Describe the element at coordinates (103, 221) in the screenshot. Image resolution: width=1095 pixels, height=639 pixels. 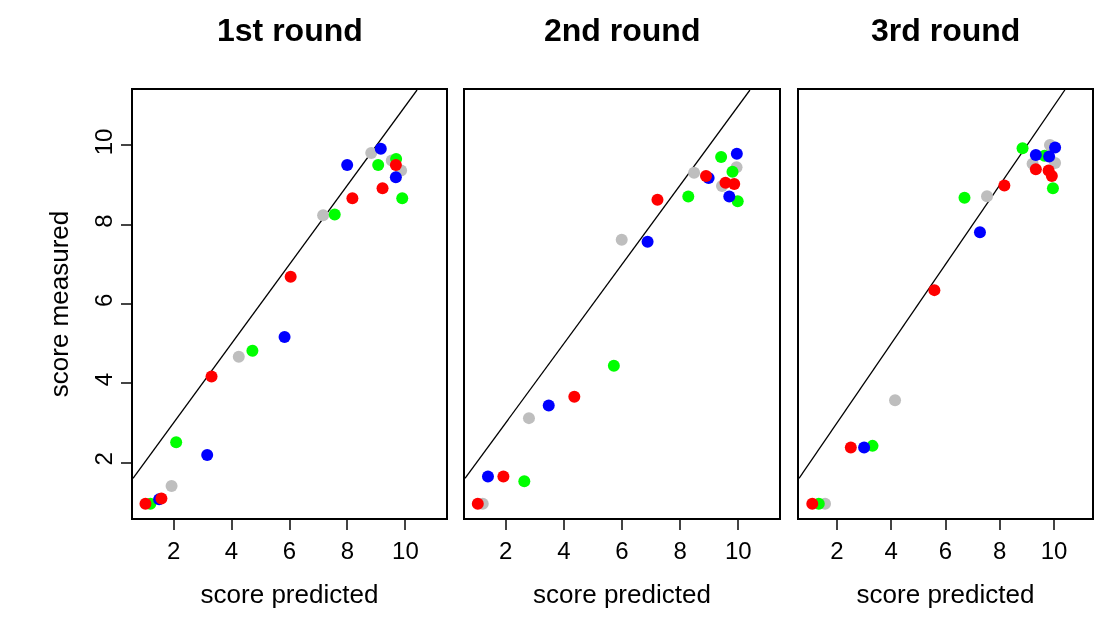
I see `y-tick-label: 8` at that location.